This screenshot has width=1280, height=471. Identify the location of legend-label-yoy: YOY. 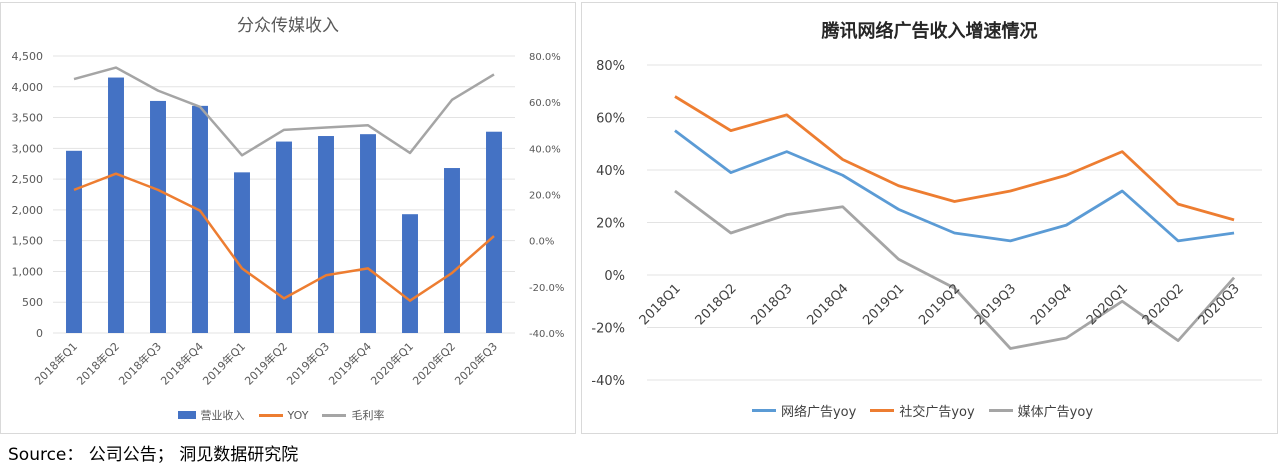
(298, 415).